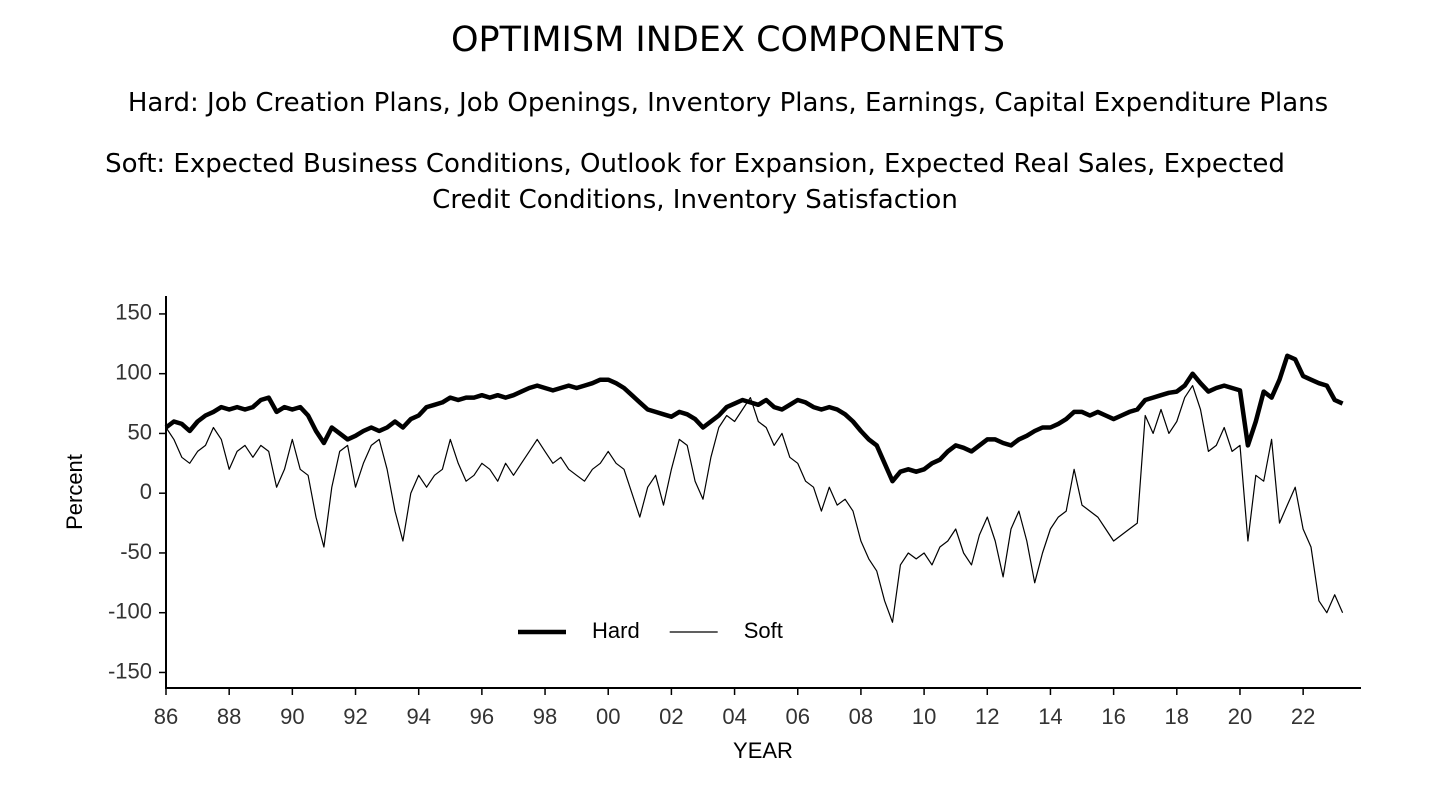  I want to click on x-tick-label: 20, so click(1240, 716).